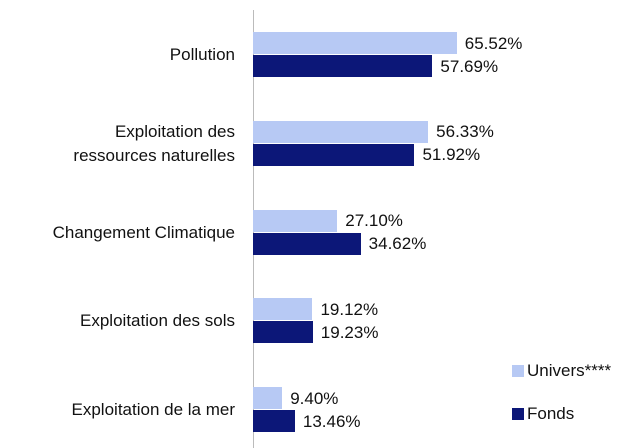 The width and height of the screenshot is (629, 448). What do you see at coordinates (153, 410) in the screenshot?
I see `category-label: Exploitation de la mer` at bounding box center [153, 410].